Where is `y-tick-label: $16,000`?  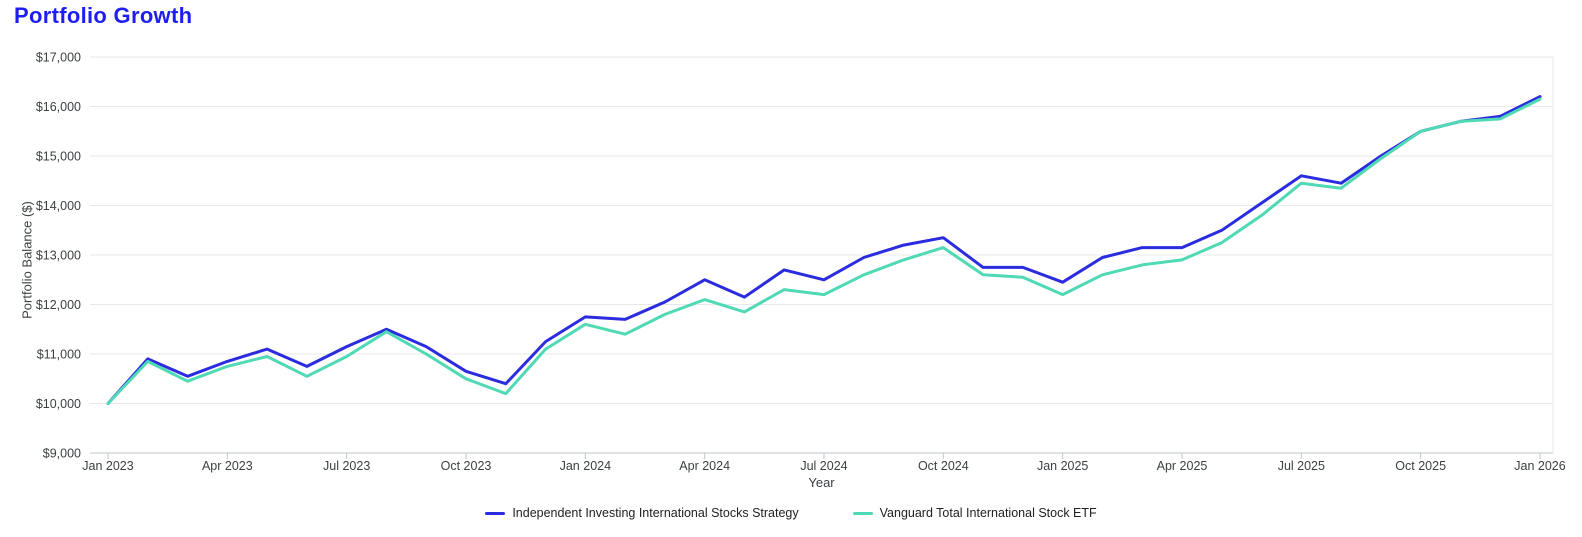 y-tick-label: $16,000 is located at coordinates (58, 107).